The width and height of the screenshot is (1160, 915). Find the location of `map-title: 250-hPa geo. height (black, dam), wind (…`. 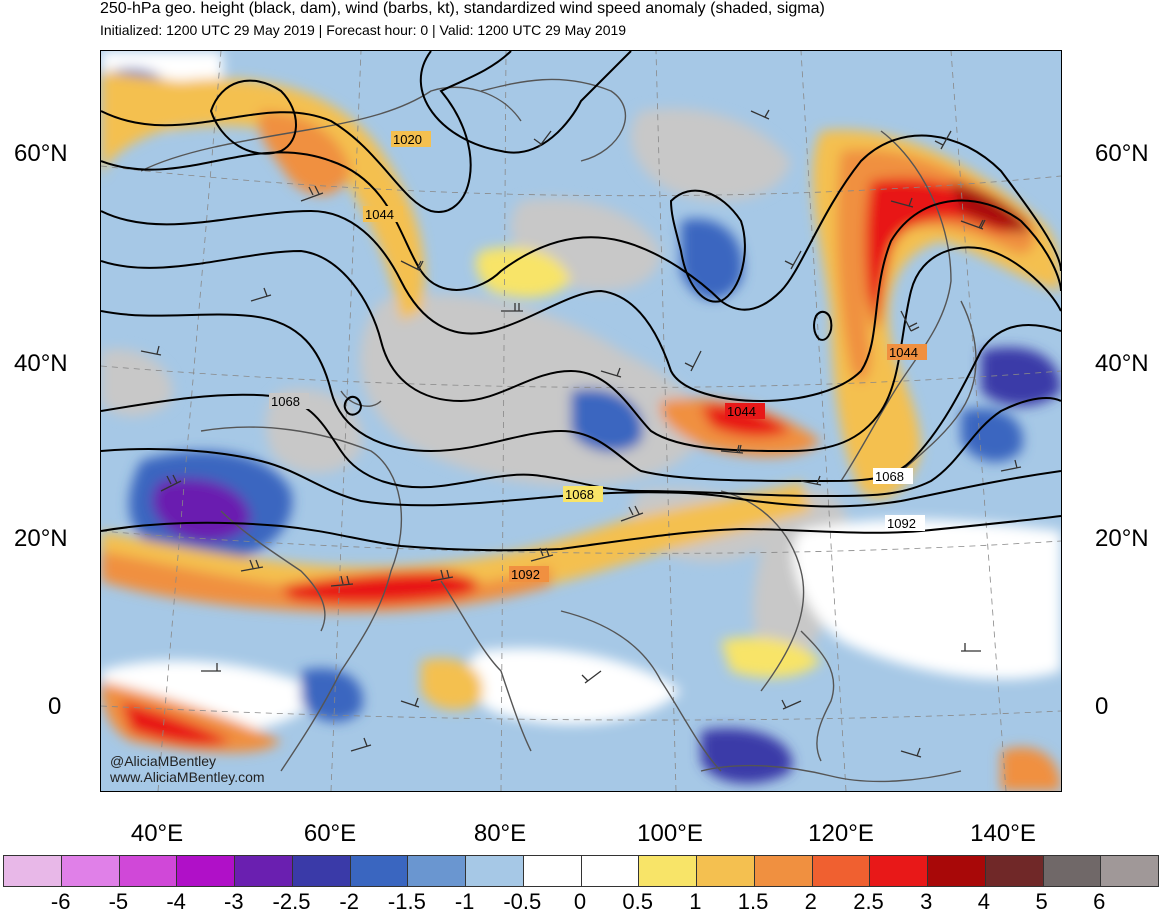

map-title: 250-hPa geo. height (black, dam), wind (… is located at coordinates (462, 8).